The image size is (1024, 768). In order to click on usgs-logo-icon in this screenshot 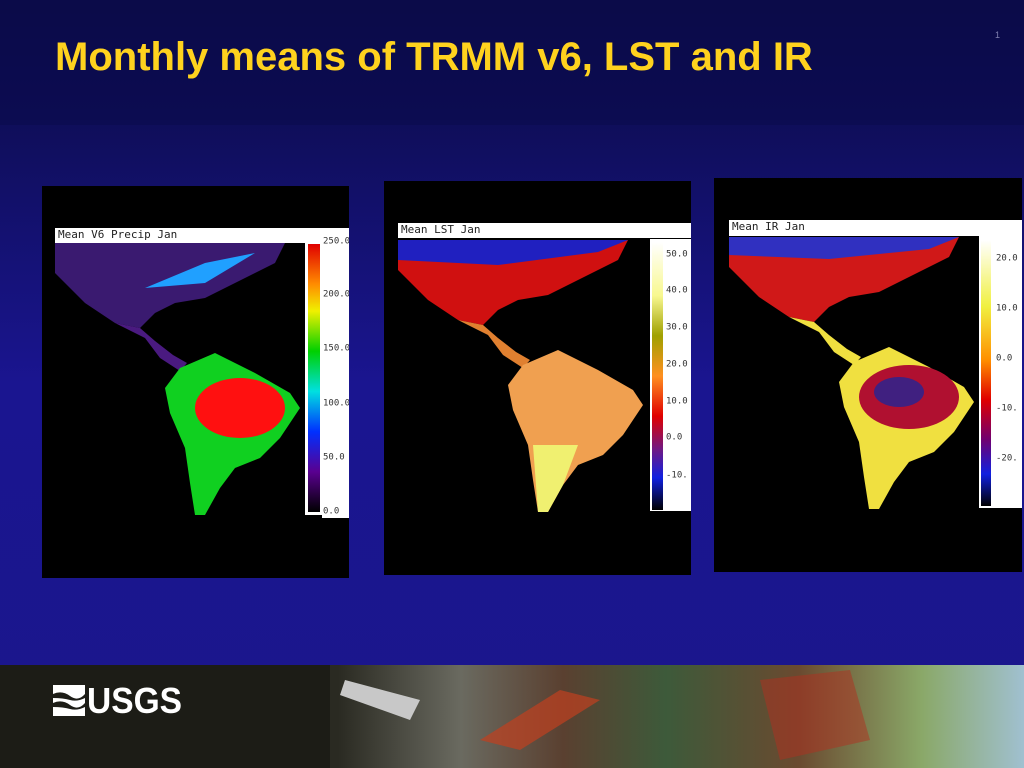, I will do `click(69, 700)`.